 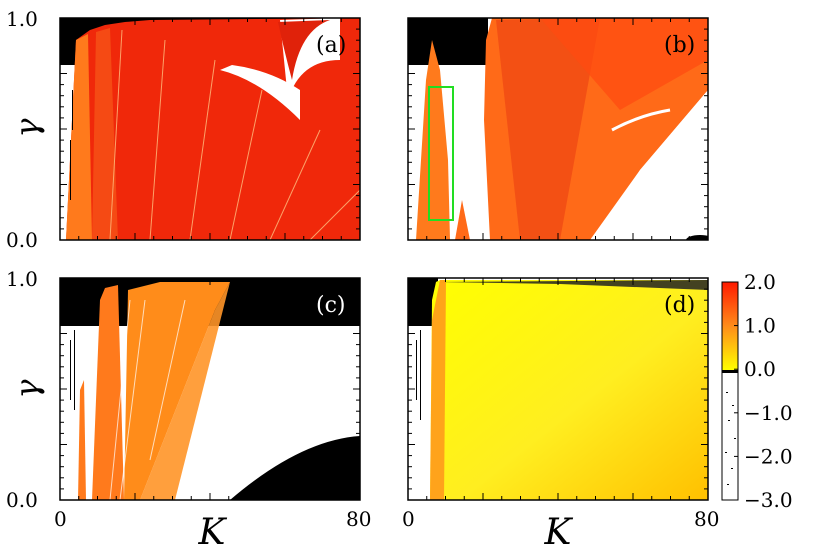 I want to click on x-axis-label-d: K, so click(x=559, y=530).